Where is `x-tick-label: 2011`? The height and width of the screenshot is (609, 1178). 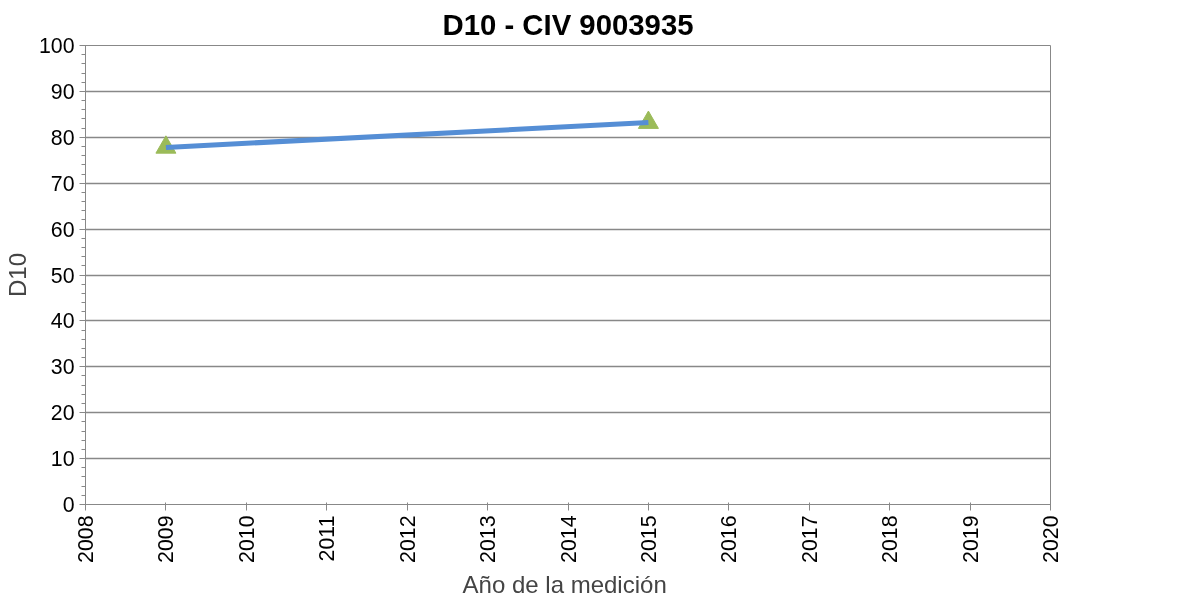
x-tick-label: 2011 is located at coordinates (327, 538).